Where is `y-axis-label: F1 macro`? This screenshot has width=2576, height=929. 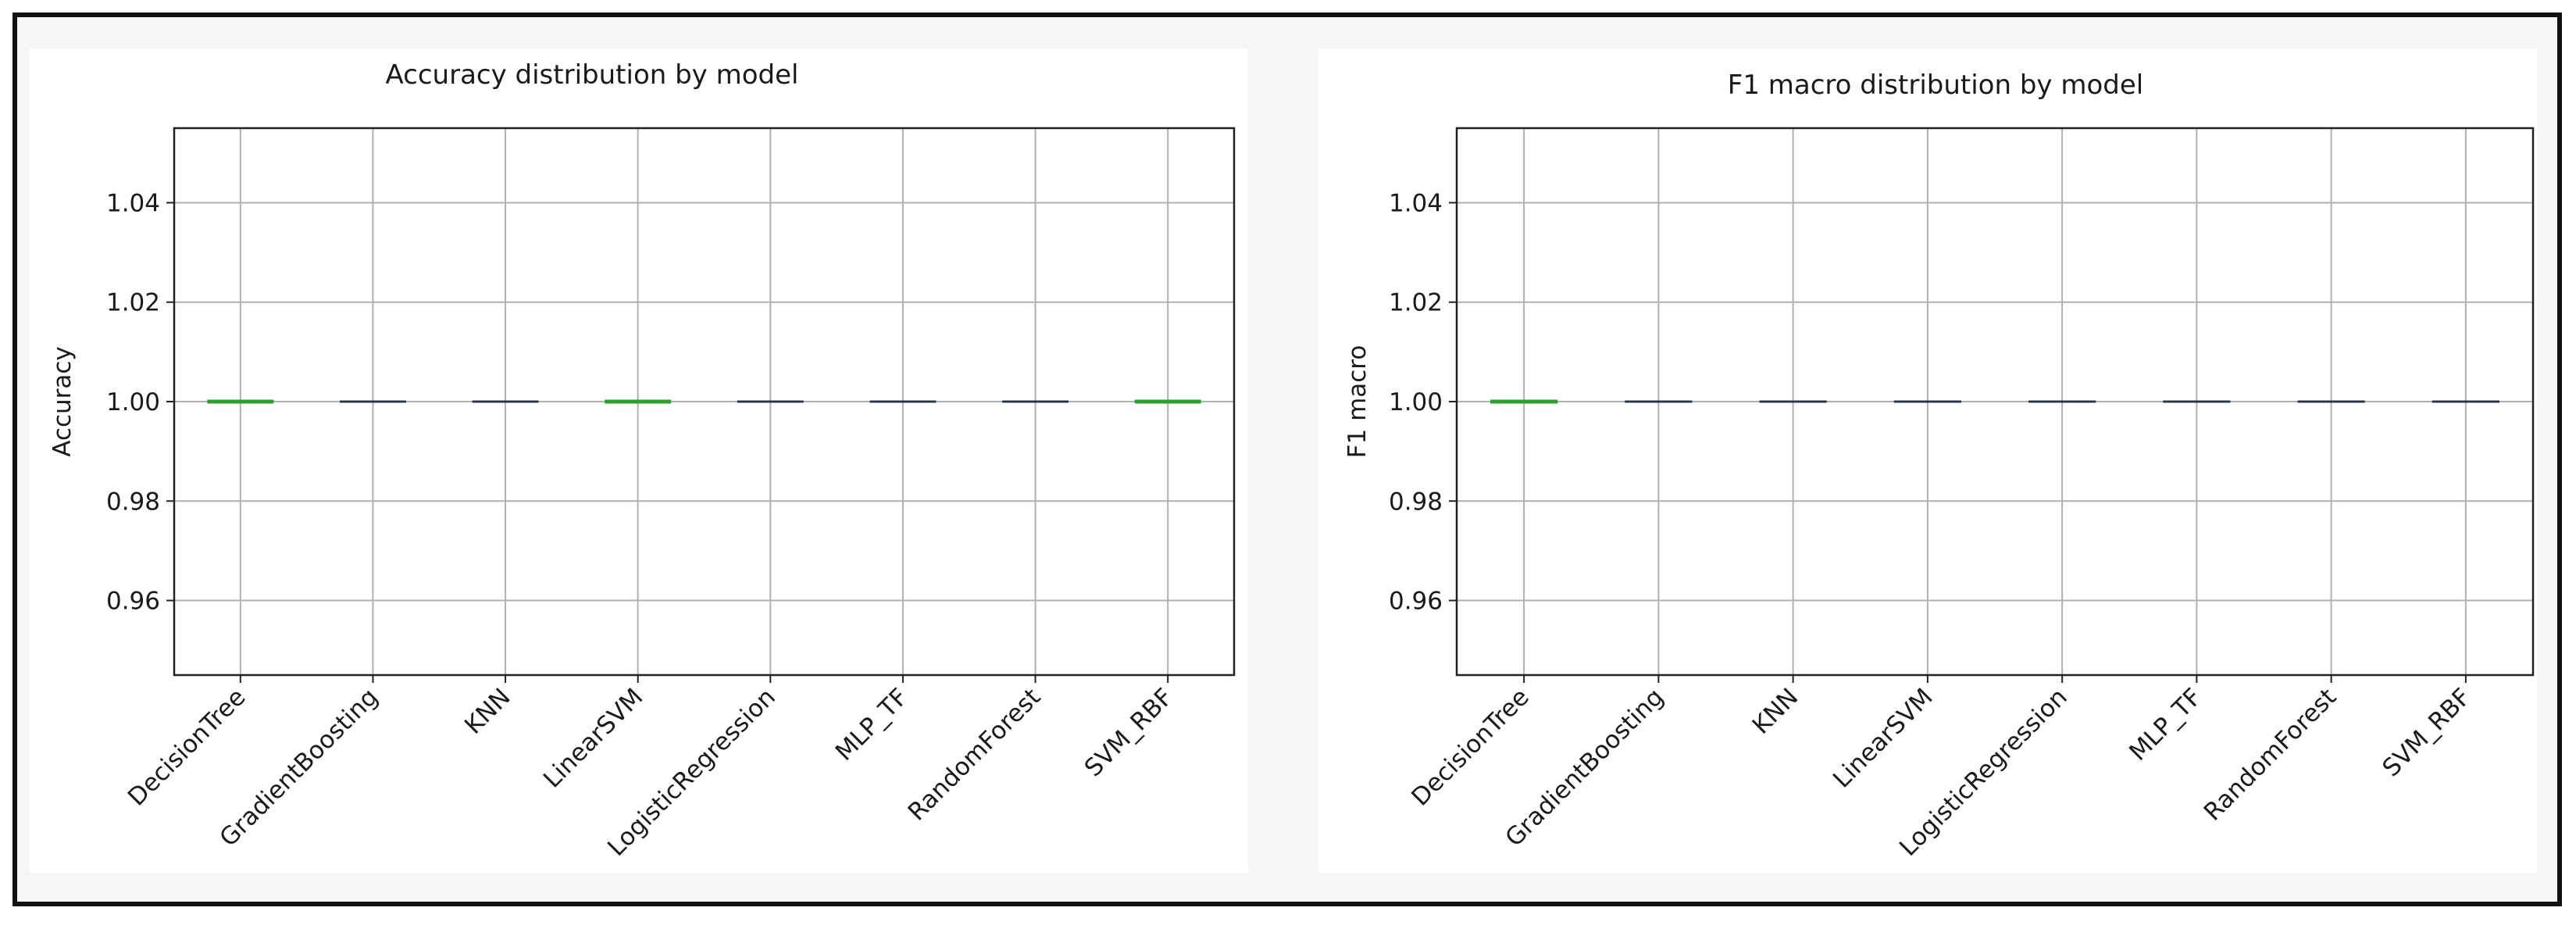
y-axis-label: F1 macro is located at coordinates (1357, 402).